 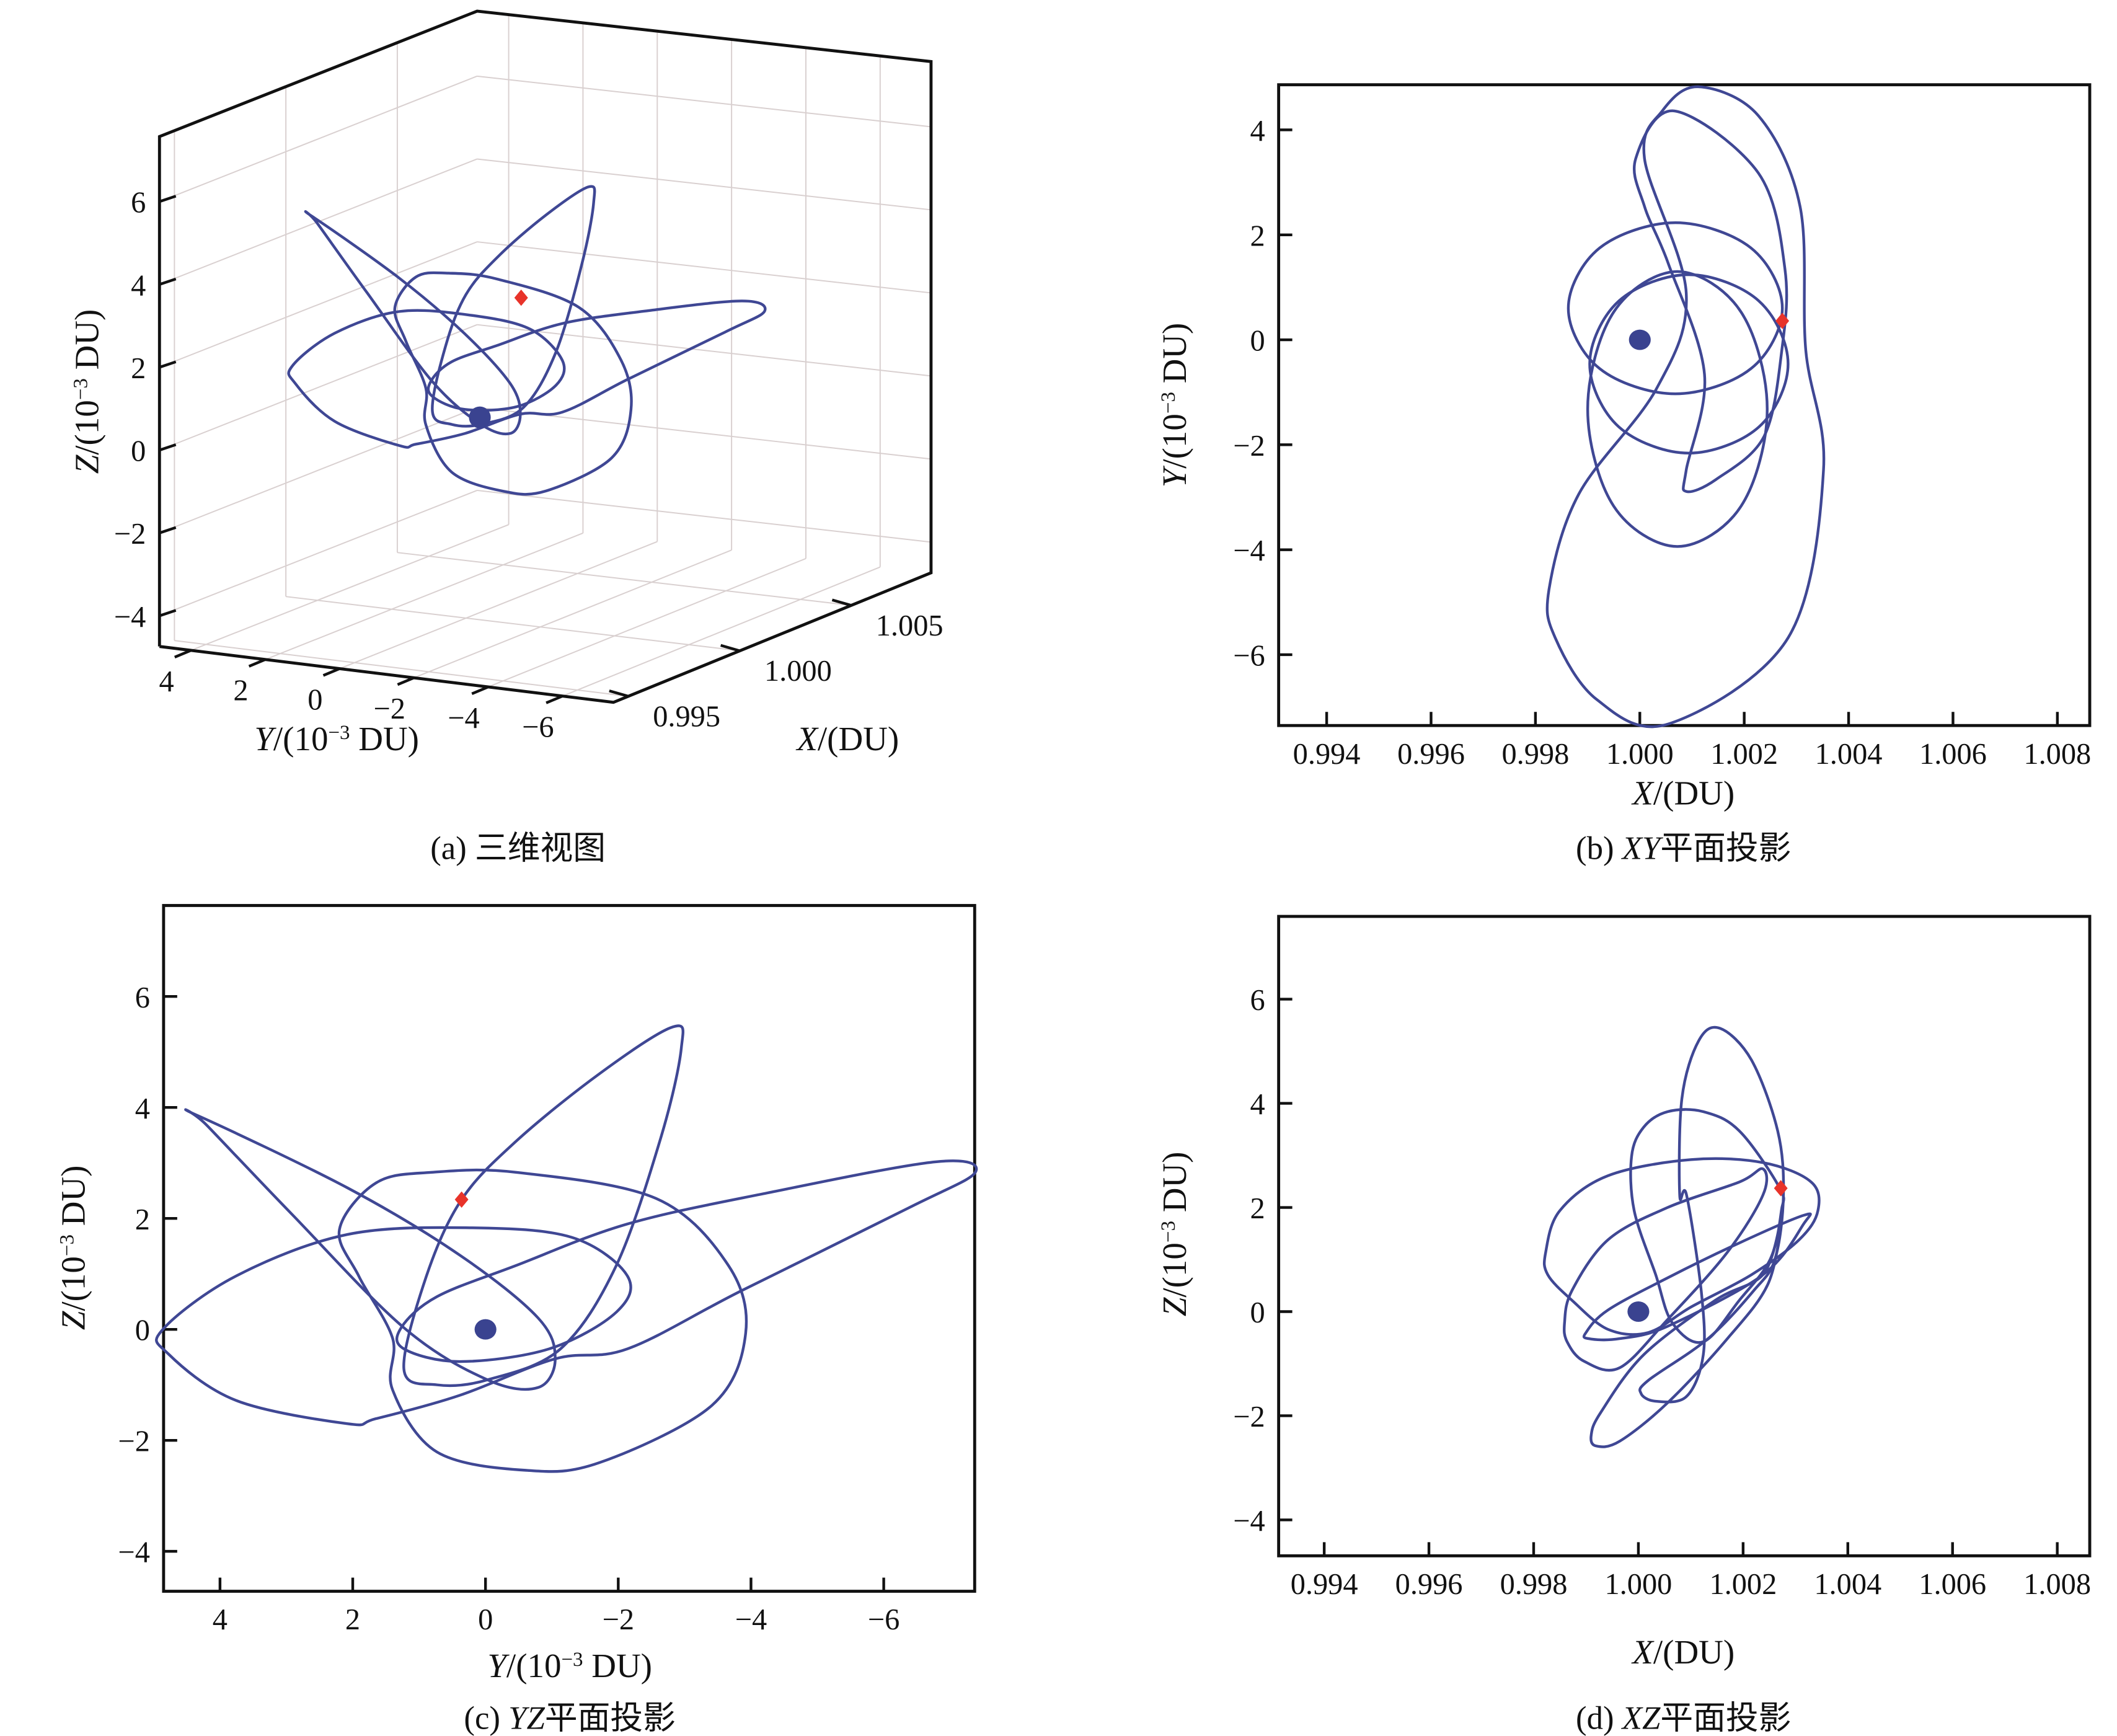 I want to click on x-tick-label: 0.996, so click(x=1431, y=754).